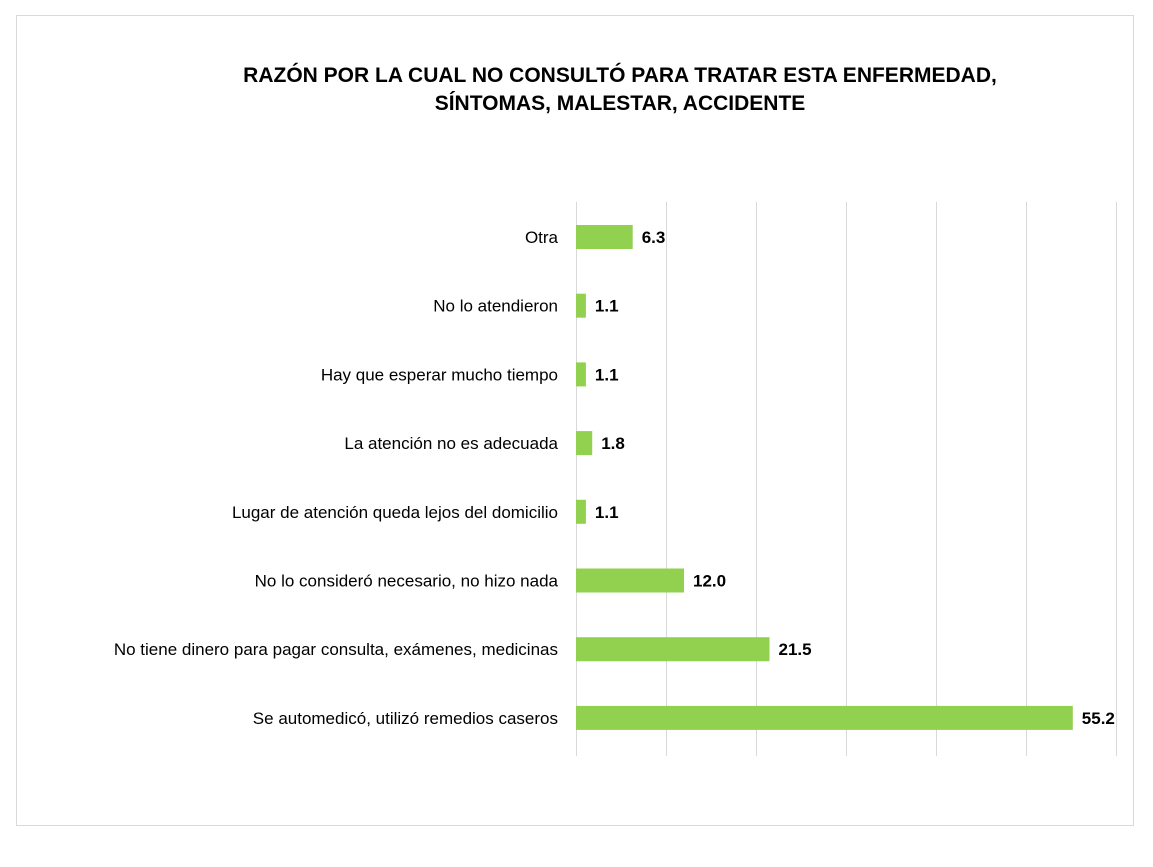 The height and width of the screenshot is (867, 1153). I want to click on value-label-2: 1.1, so click(607, 374).